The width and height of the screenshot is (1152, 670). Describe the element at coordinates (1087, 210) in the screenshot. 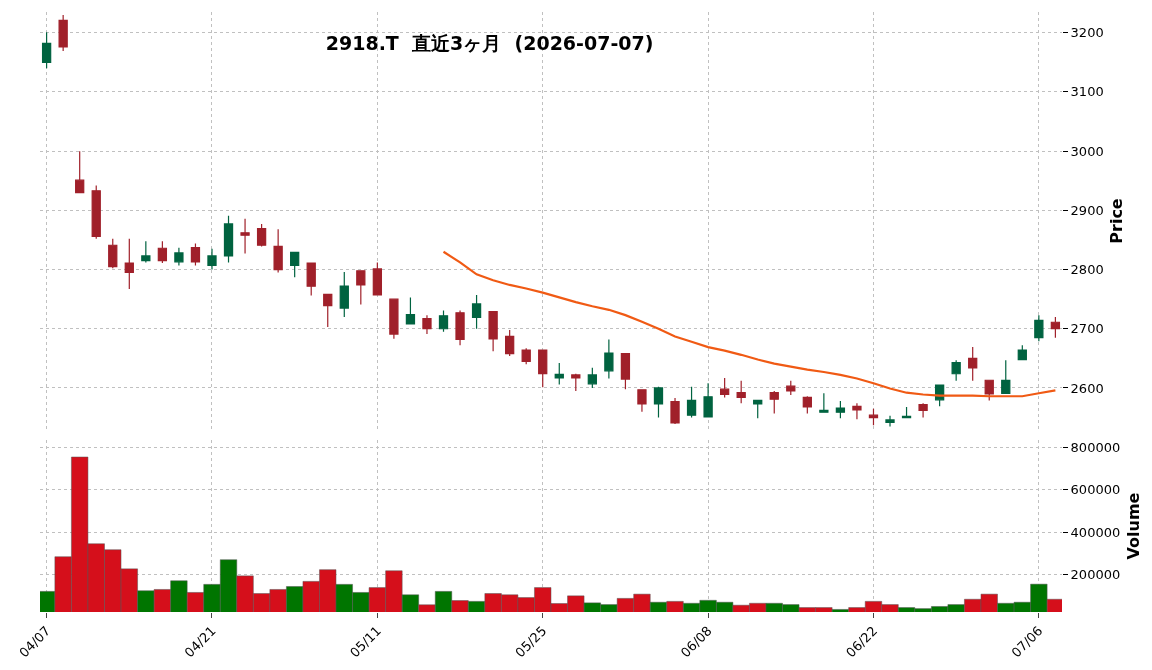

I see `y-tick-label: 2900` at that location.